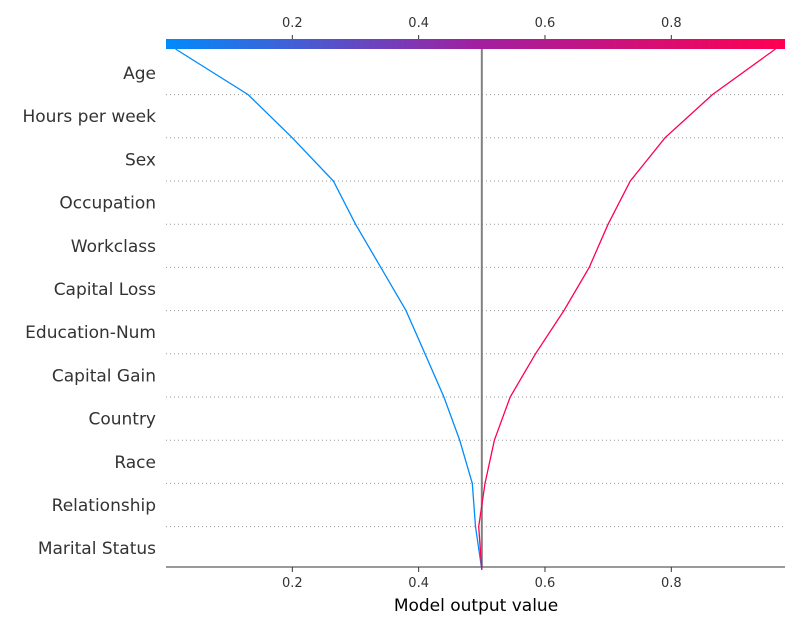 This screenshot has width=800, height=630. I want to click on feature-label: Marital Status, so click(97, 549).